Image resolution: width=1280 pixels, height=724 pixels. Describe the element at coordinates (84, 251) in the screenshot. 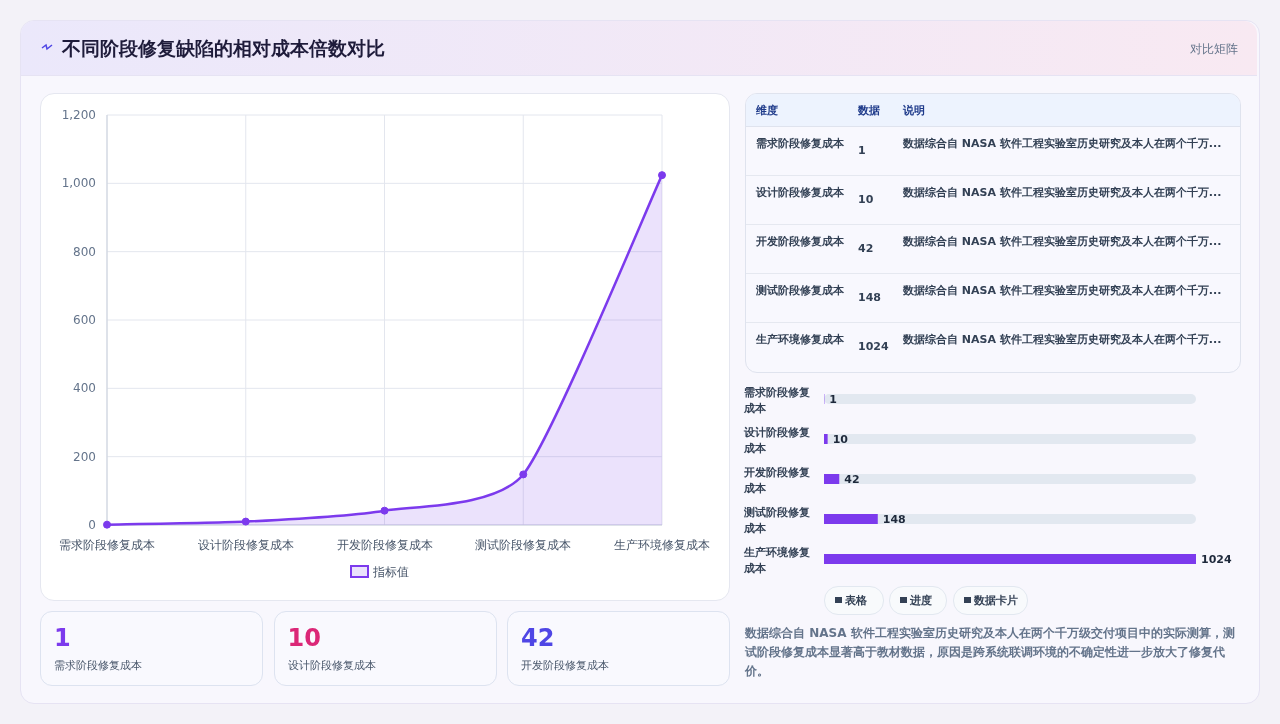

I see `y-tick-label: 800` at that location.